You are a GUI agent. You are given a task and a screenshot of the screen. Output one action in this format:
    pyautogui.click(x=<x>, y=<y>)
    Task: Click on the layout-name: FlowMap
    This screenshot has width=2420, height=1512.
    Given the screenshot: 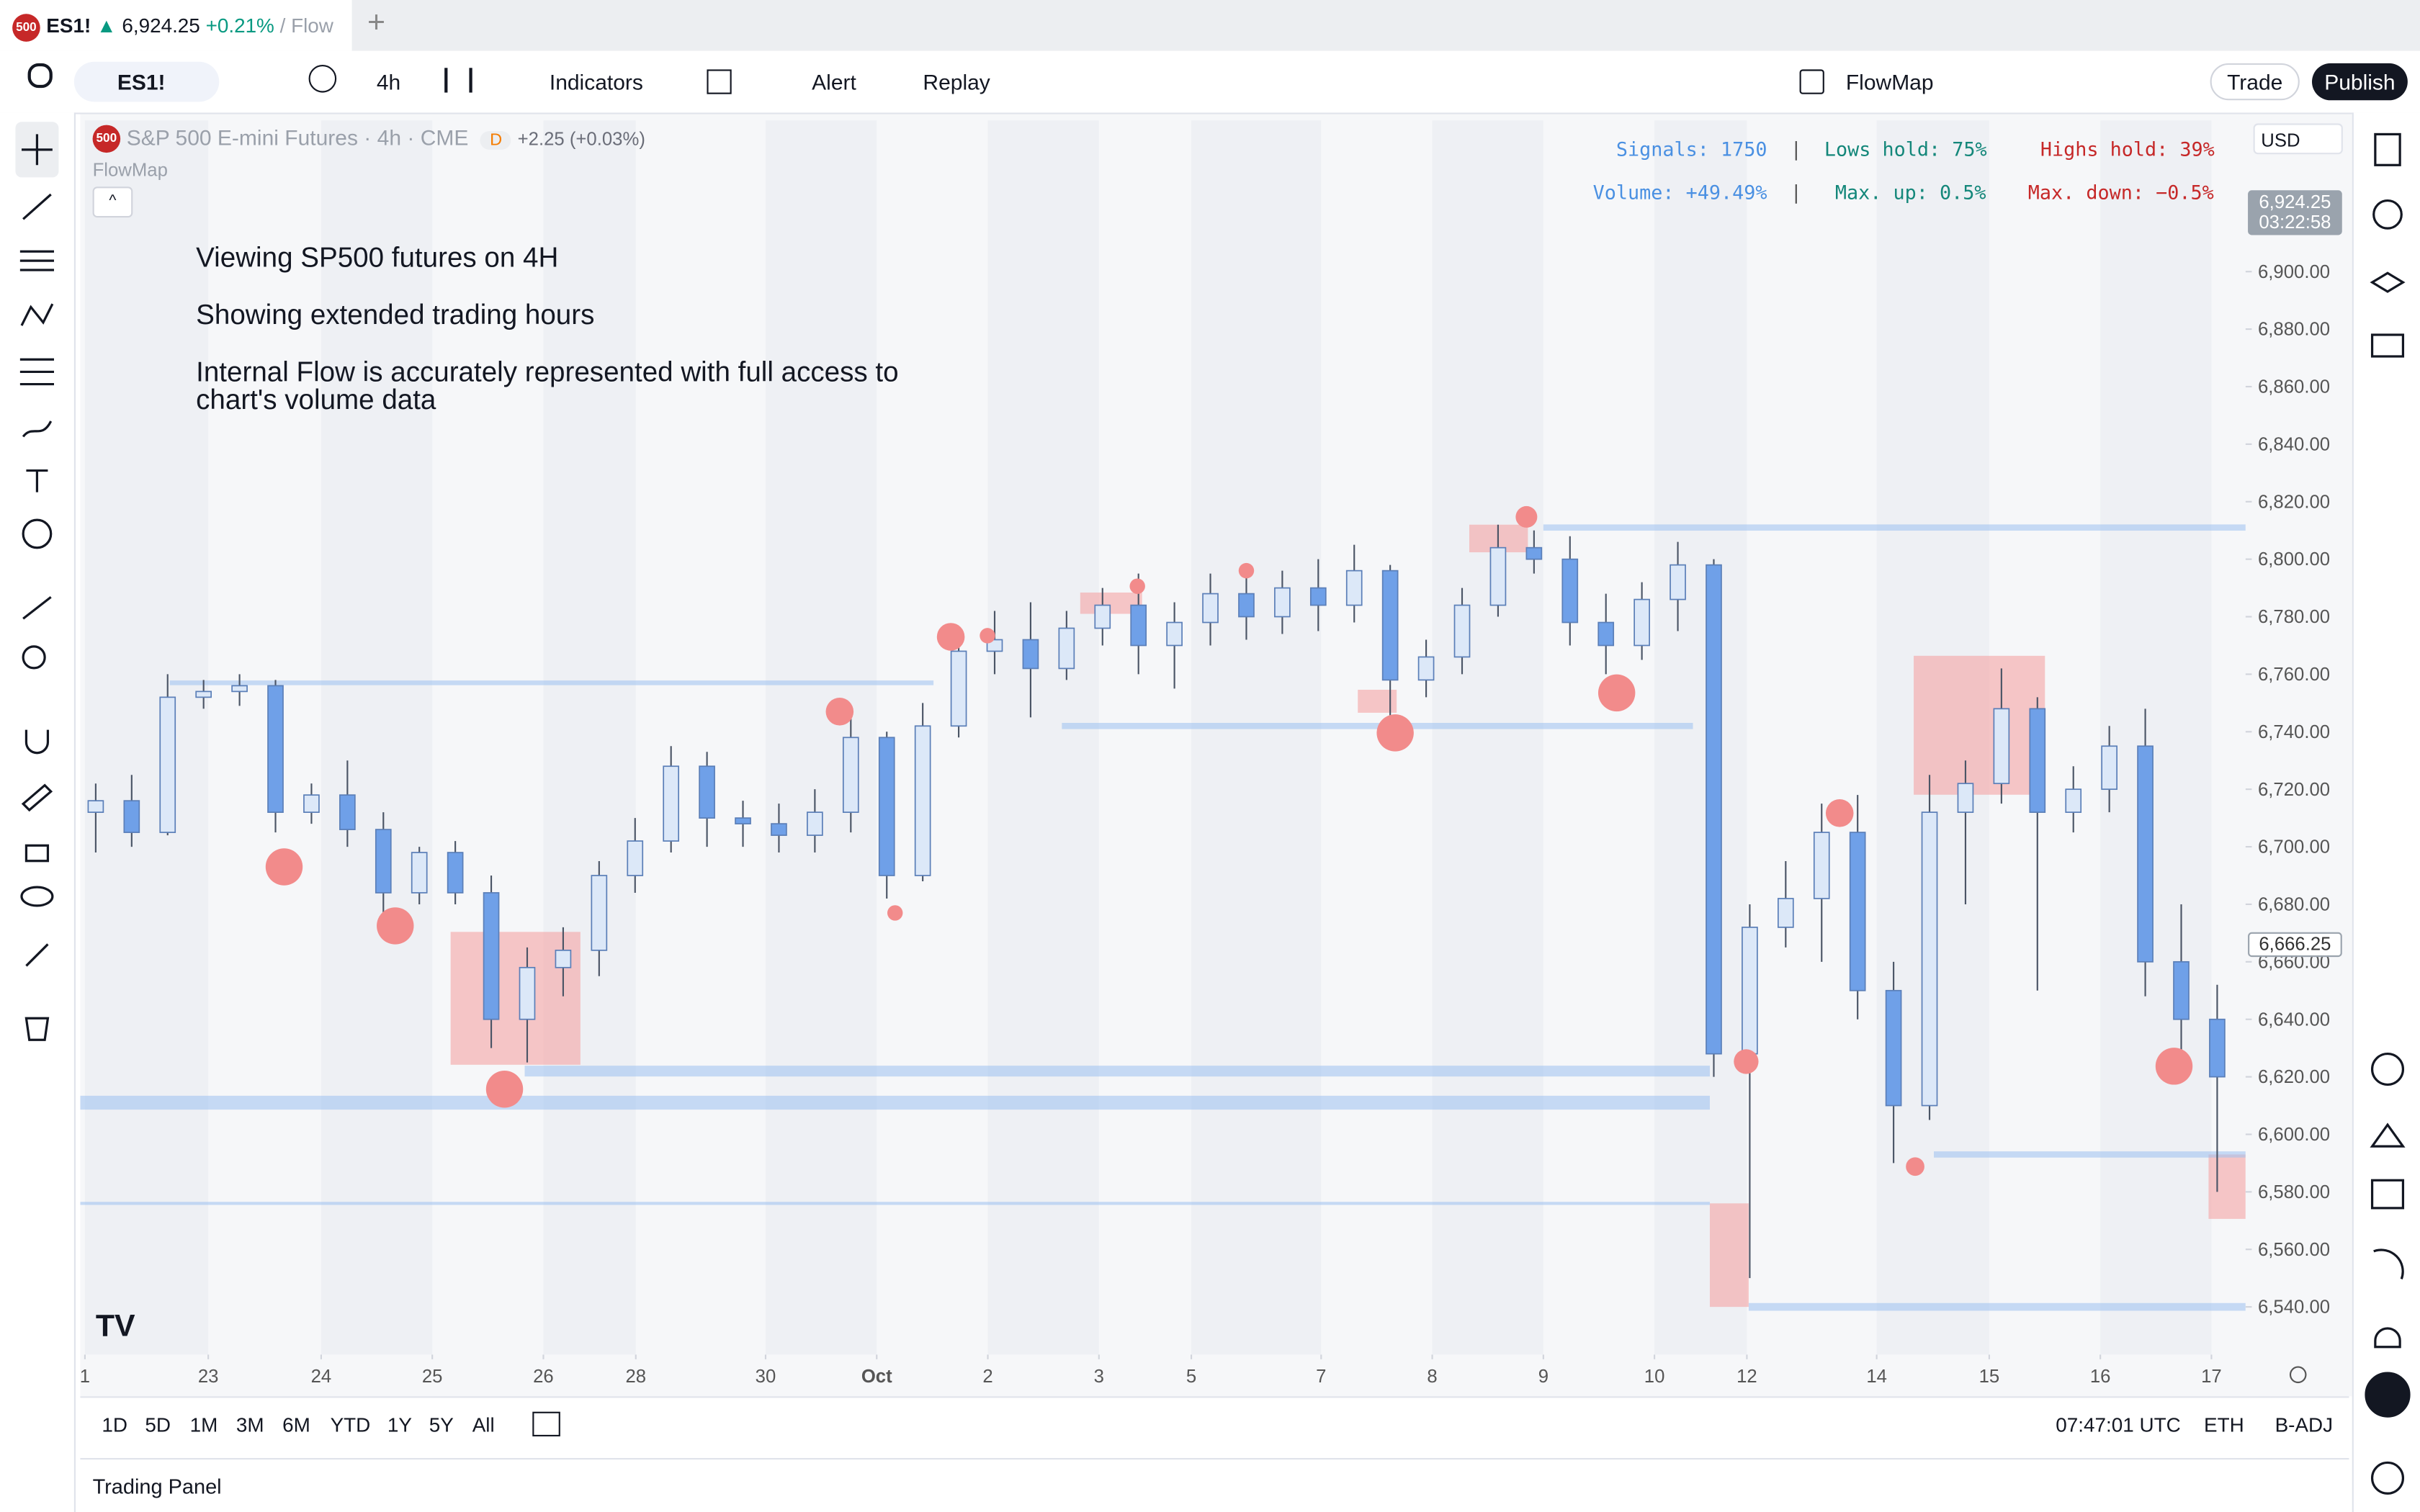 What is the action you would take?
    pyautogui.click(x=1890, y=81)
    